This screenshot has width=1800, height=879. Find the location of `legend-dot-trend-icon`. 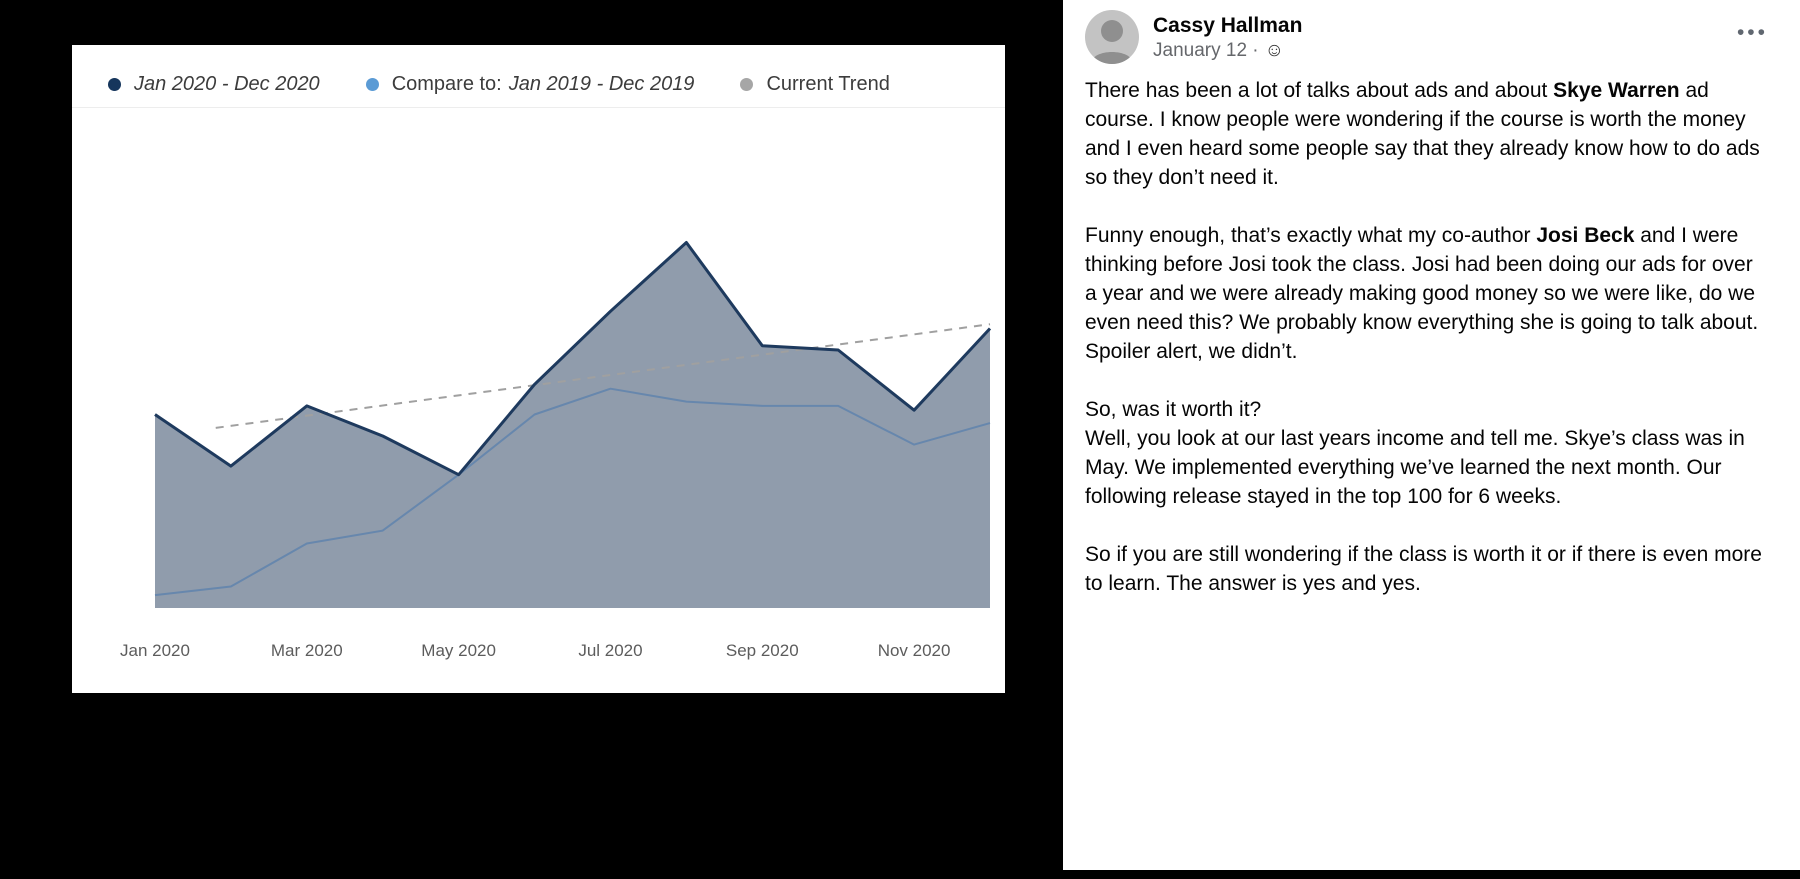

legend-dot-trend-icon is located at coordinates (747, 84).